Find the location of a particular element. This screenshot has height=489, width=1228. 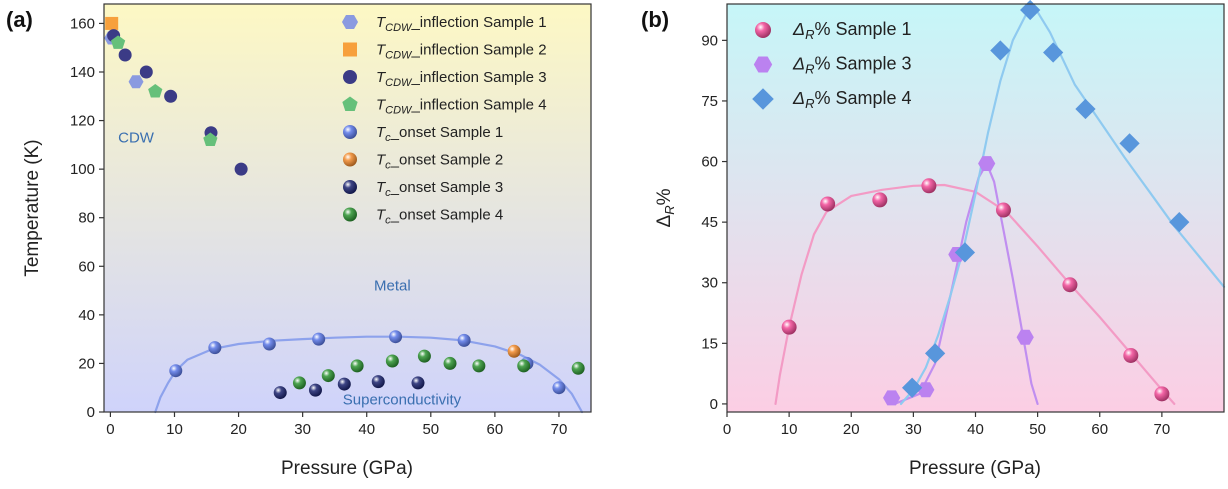

legend-label: ΔR% Sample 4 is located at coordinates (852, 99).